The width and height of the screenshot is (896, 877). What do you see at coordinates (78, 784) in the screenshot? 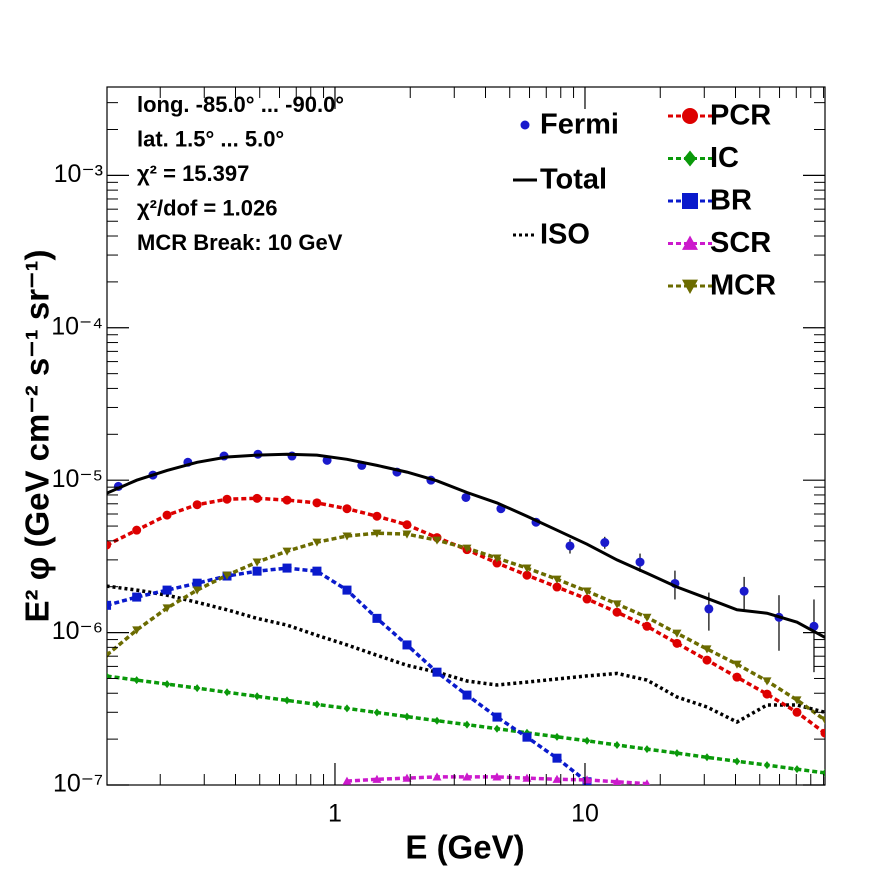
I see `y-tick-label: 10⁻⁷` at bounding box center [78, 784].